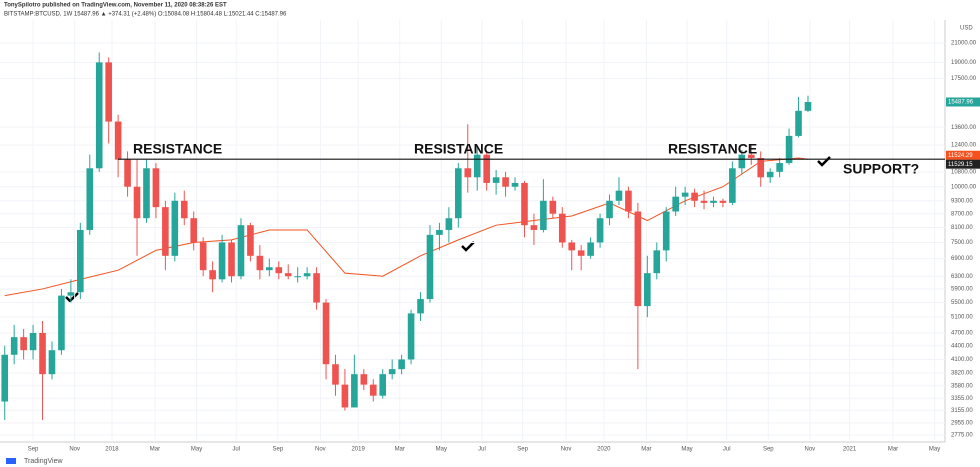 Image resolution: width=980 pixels, height=467 pixels. What do you see at coordinates (962, 318) in the screenshot?
I see `y-tick-label: 5100.00` at bounding box center [962, 318].